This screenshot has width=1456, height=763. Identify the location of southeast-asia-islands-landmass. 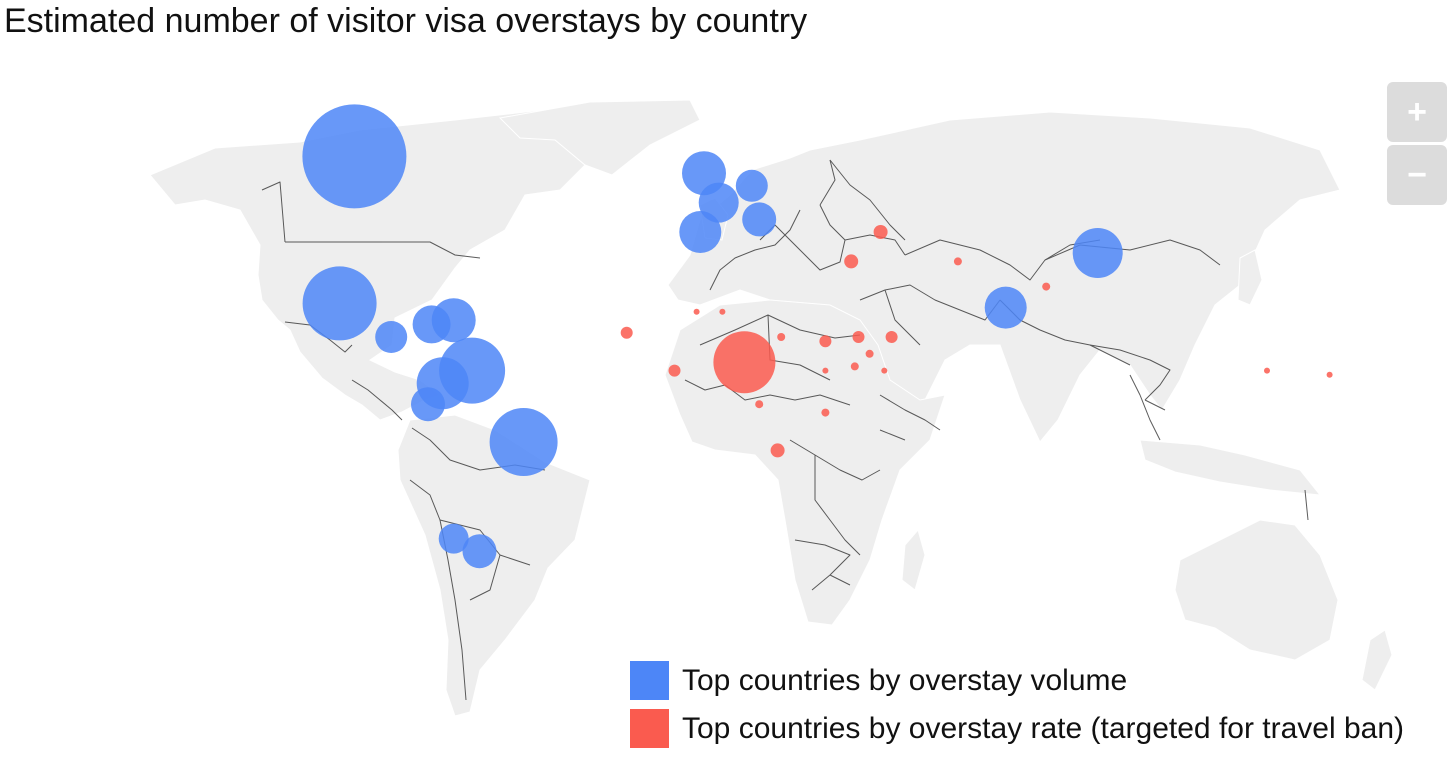
(1230, 467).